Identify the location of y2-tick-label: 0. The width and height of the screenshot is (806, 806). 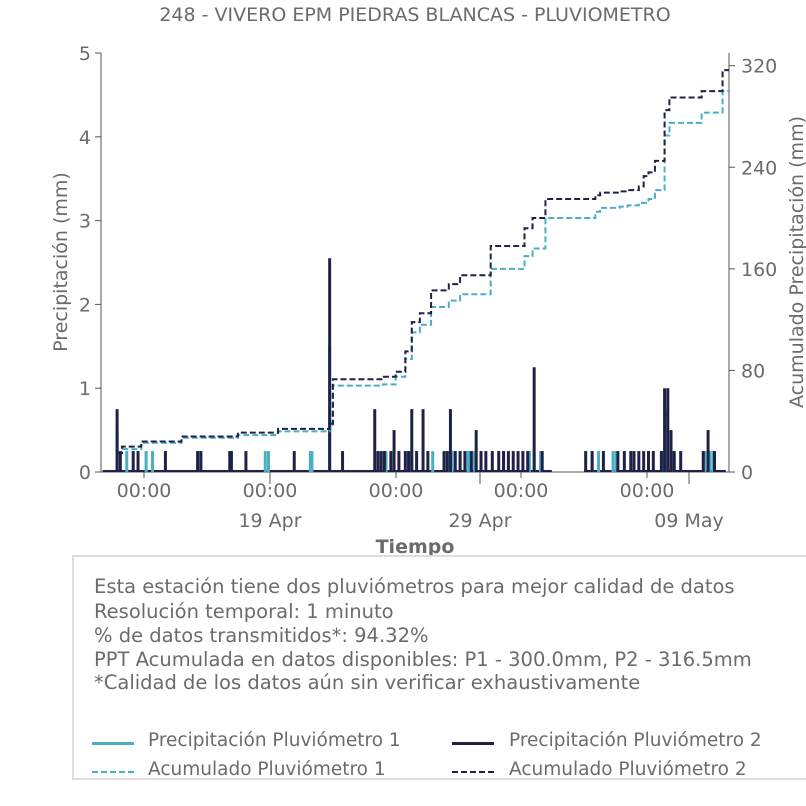
(747, 473).